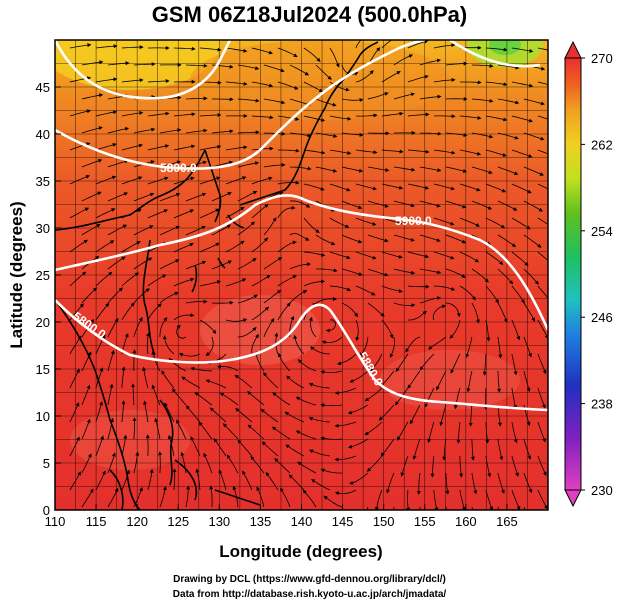  I want to click on contour-label-5900: 5900.0, so click(413, 221).